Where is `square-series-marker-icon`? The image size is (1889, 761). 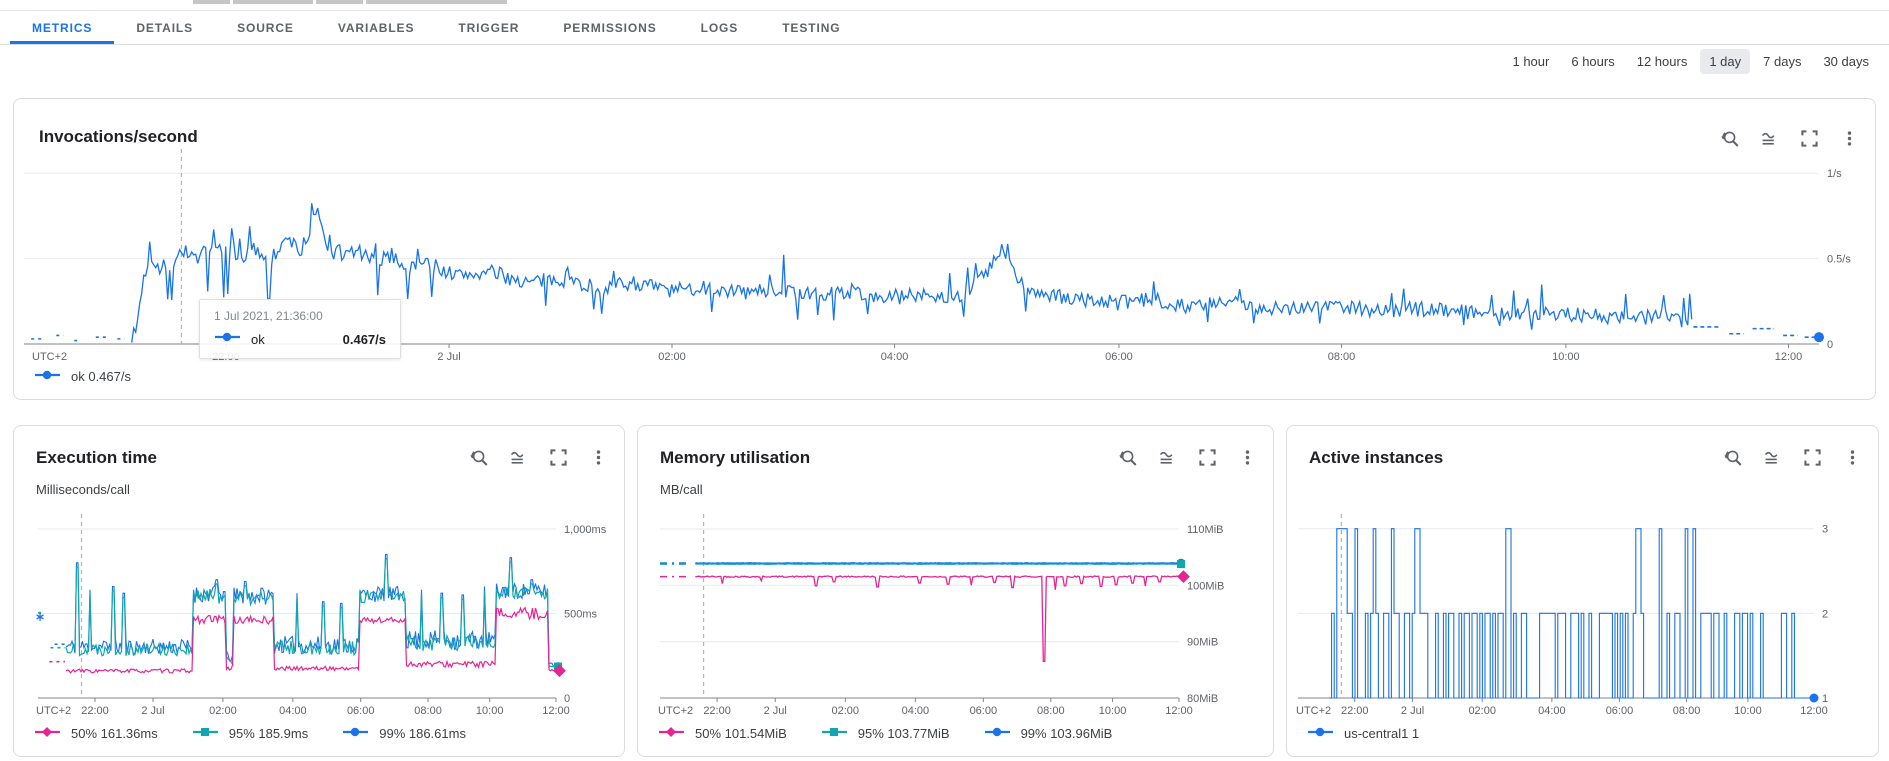 square-series-marker-icon is located at coordinates (835, 733).